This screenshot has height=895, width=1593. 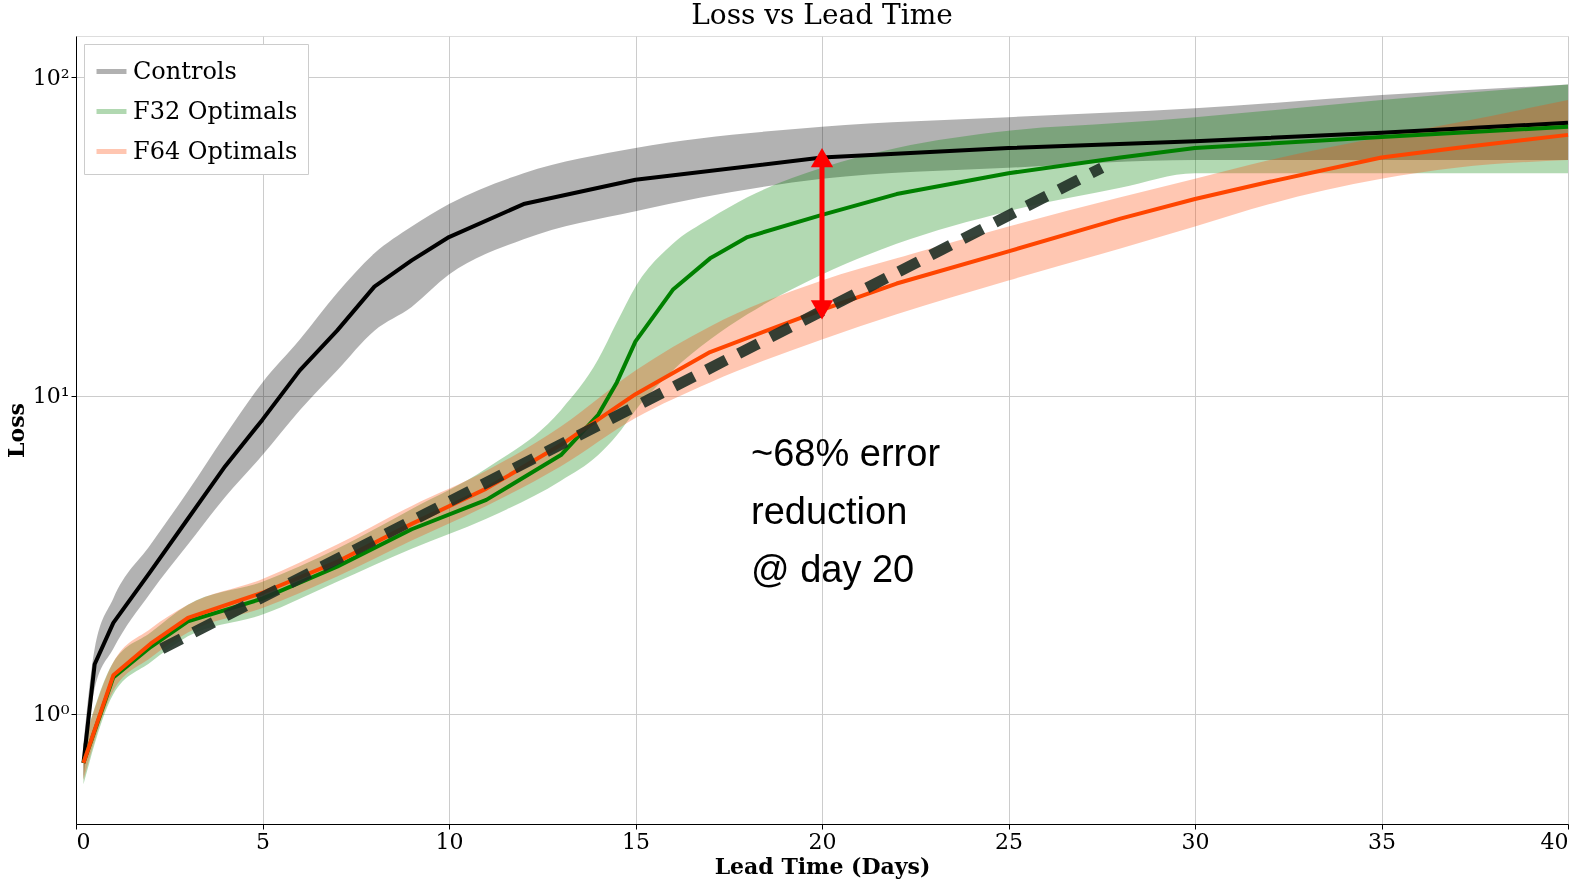 I want to click on x-tick-label: 10, so click(x=449, y=841).